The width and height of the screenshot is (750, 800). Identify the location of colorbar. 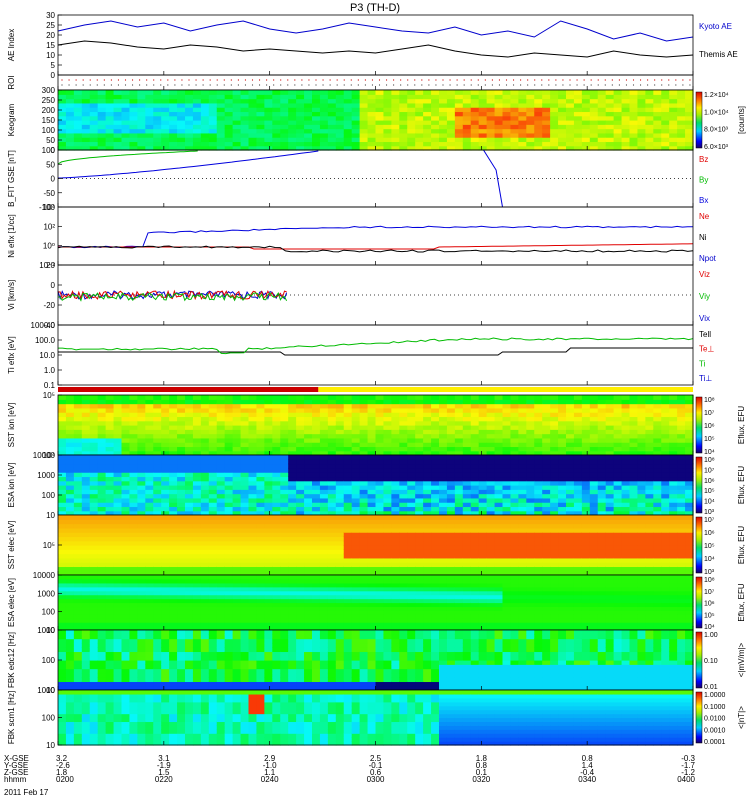
(699, 425).